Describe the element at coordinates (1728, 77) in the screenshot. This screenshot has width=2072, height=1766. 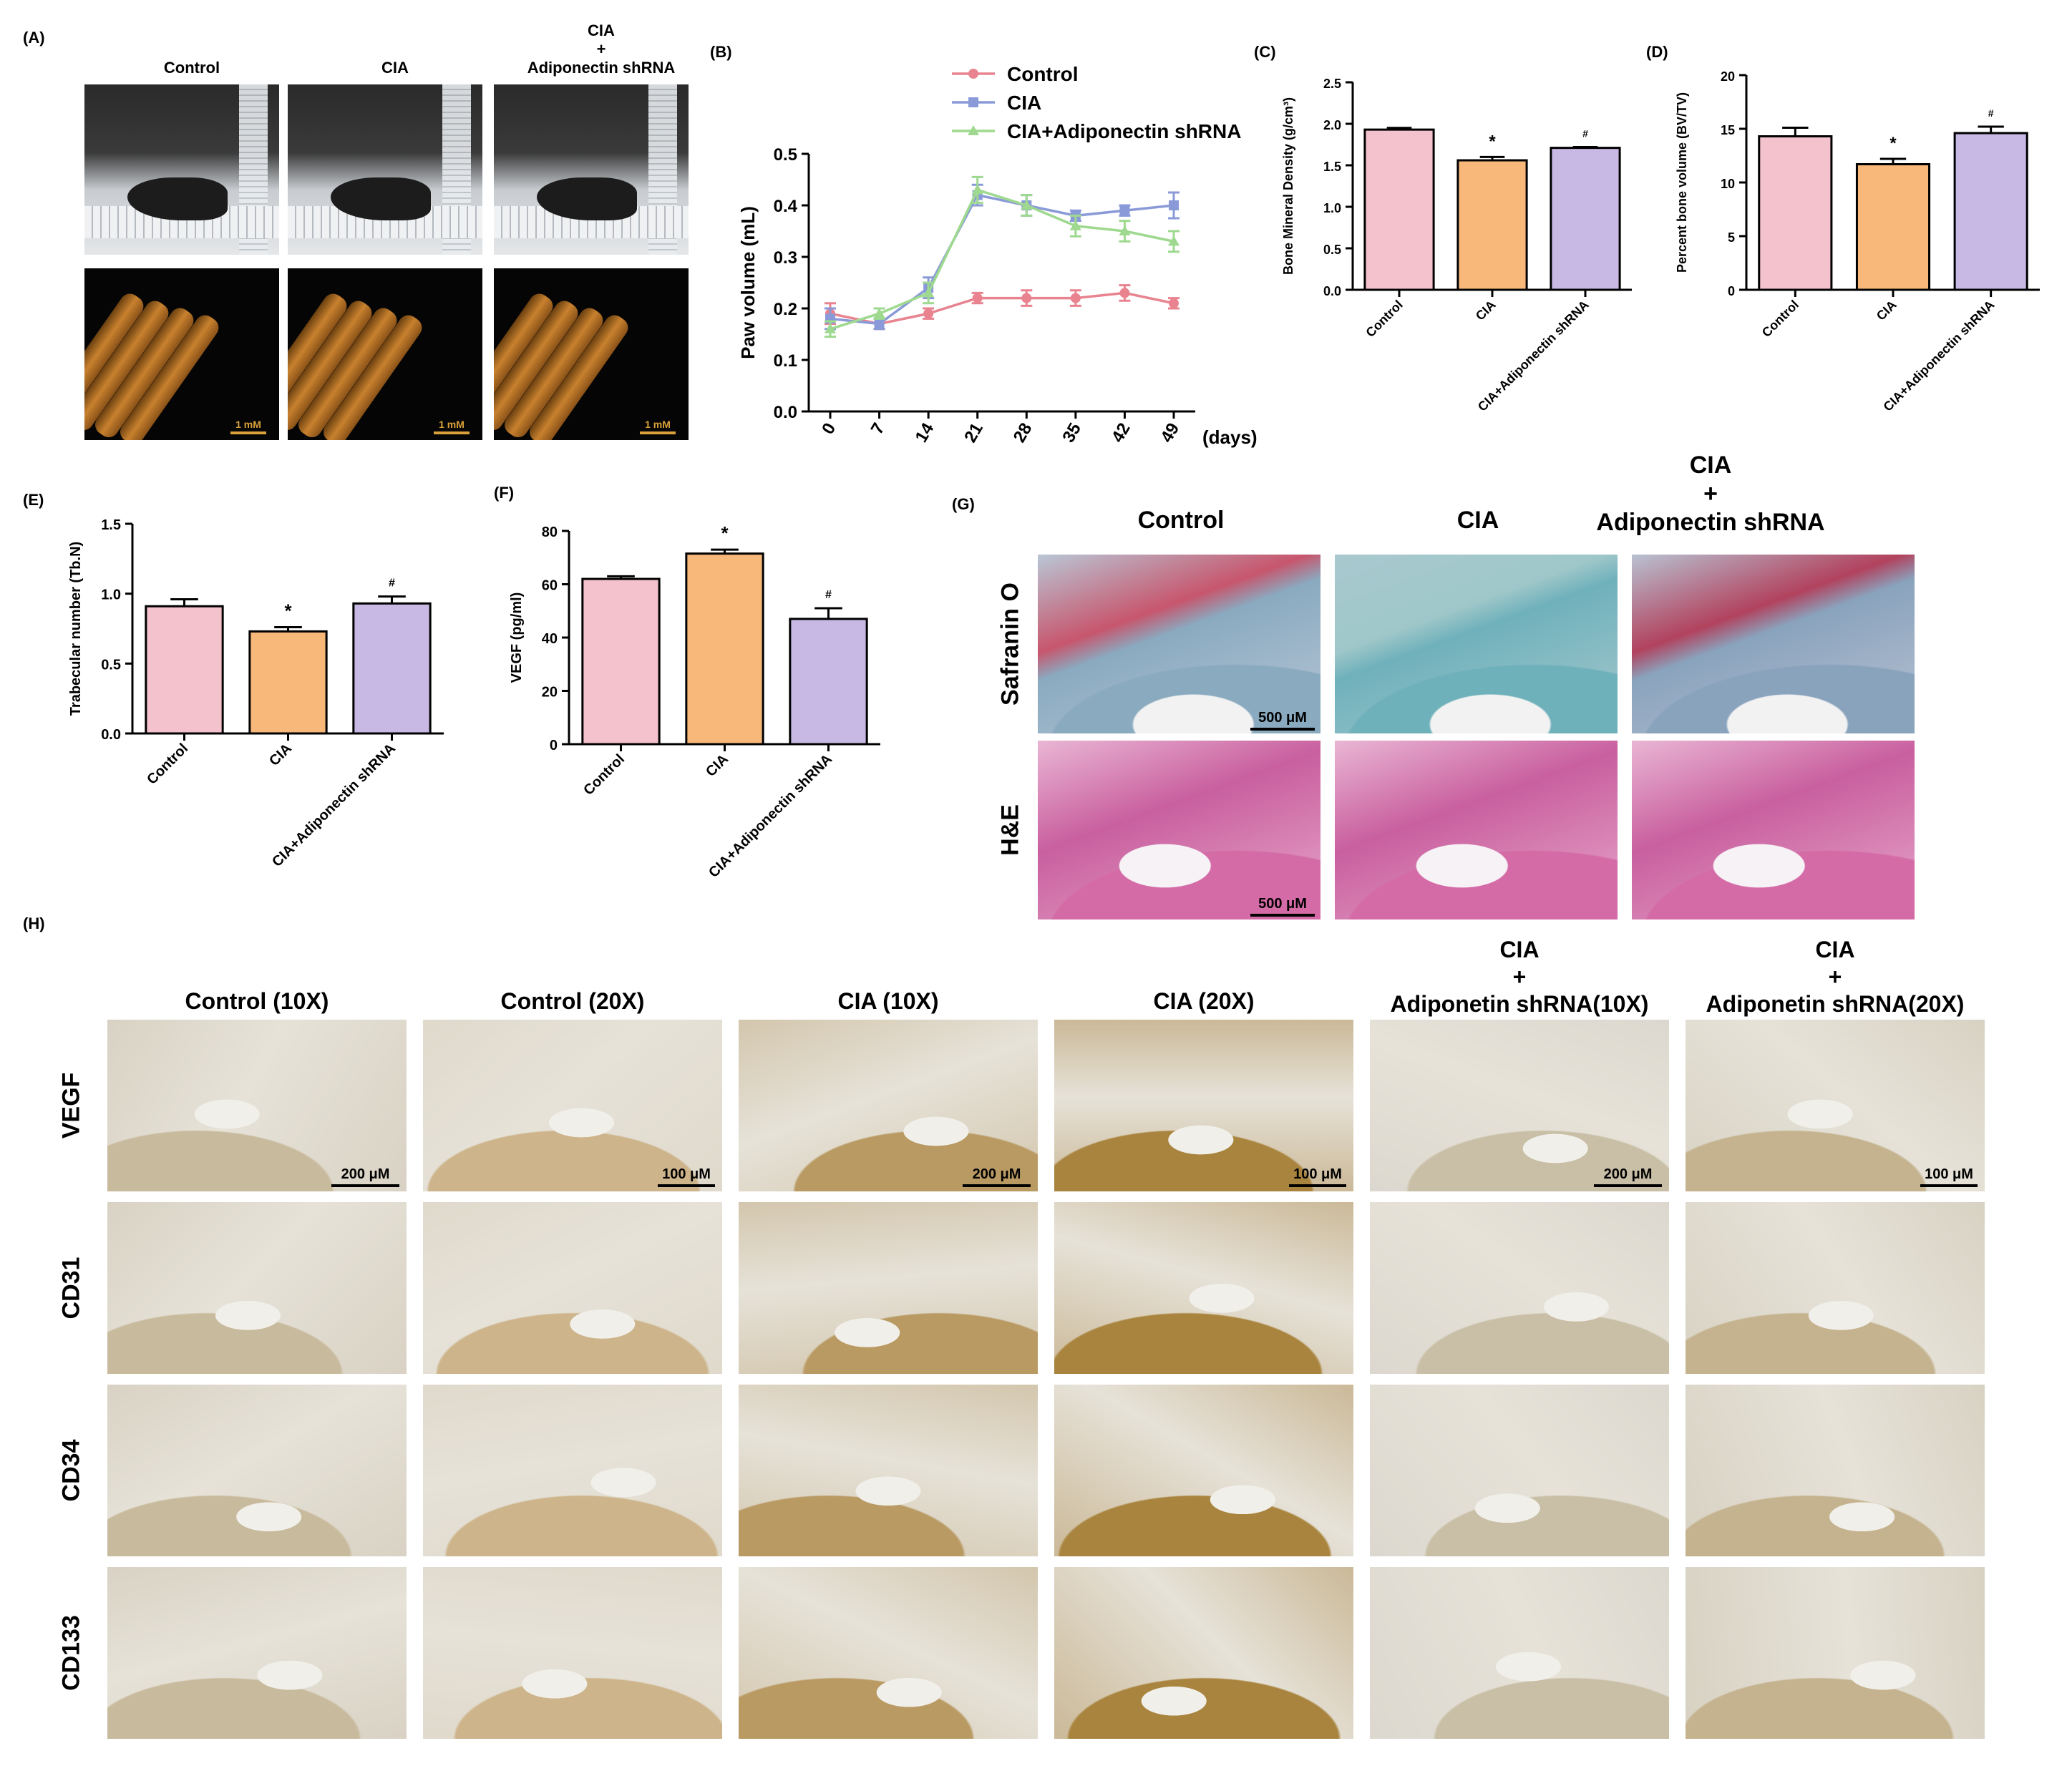
I see `y-tick-label: 20` at that location.